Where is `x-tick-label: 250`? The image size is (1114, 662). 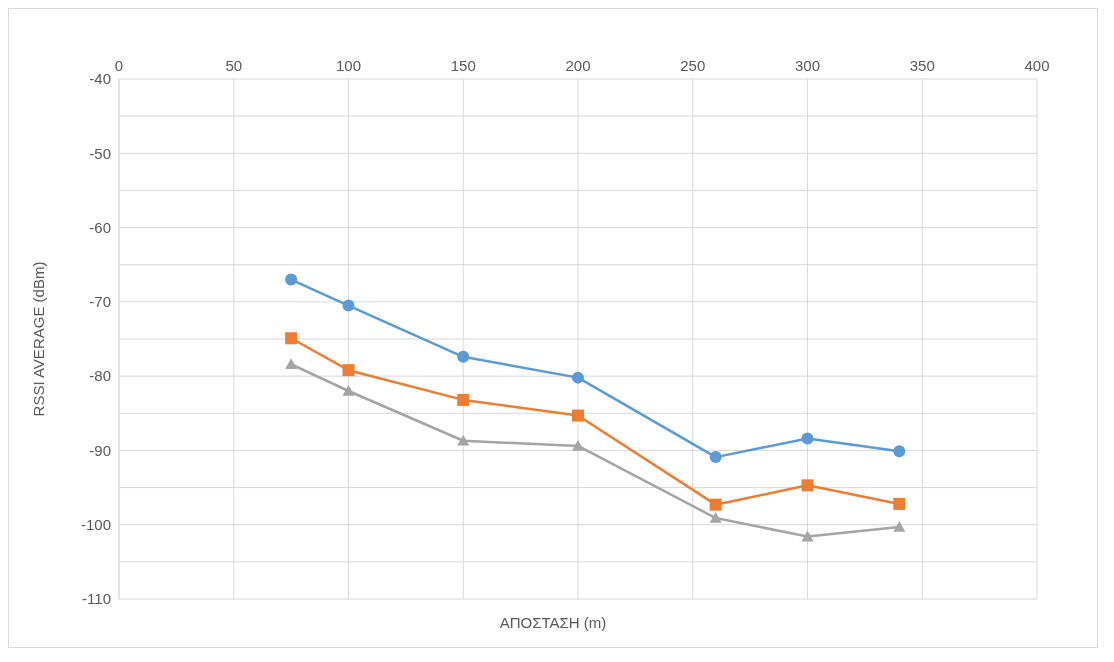 x-tick-label: 250 is located at coordinates (693, 65).